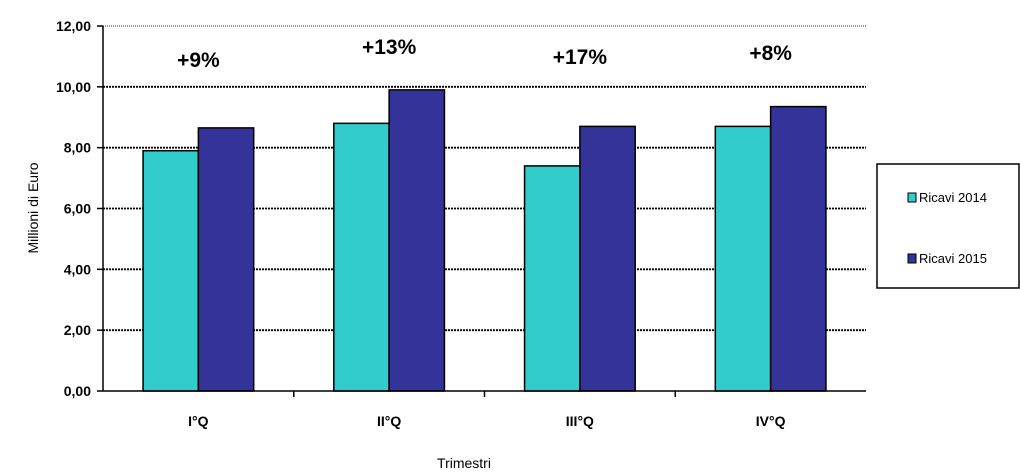 The height and width of the screenshot is (473, 1020). I want to click on x-tick-label: IV°Q, so click(771, 421).